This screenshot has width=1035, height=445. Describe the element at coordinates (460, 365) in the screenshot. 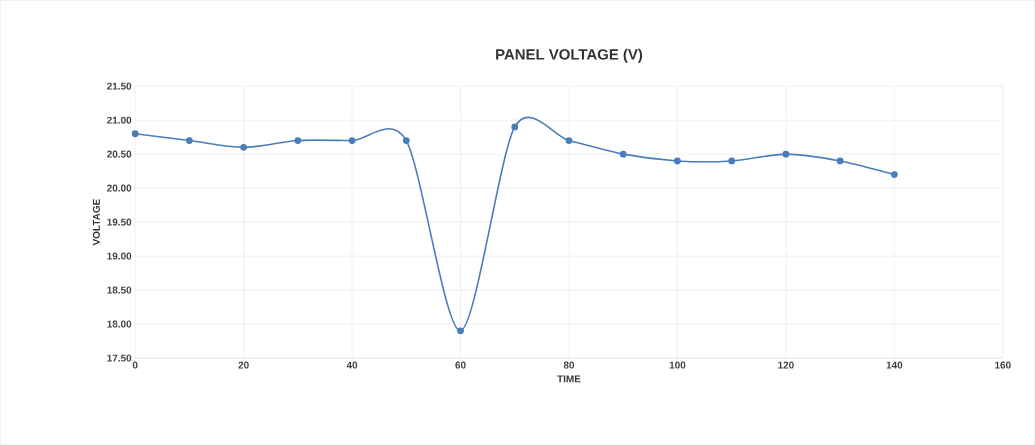

I see `x-tick-label: 60` at that location.